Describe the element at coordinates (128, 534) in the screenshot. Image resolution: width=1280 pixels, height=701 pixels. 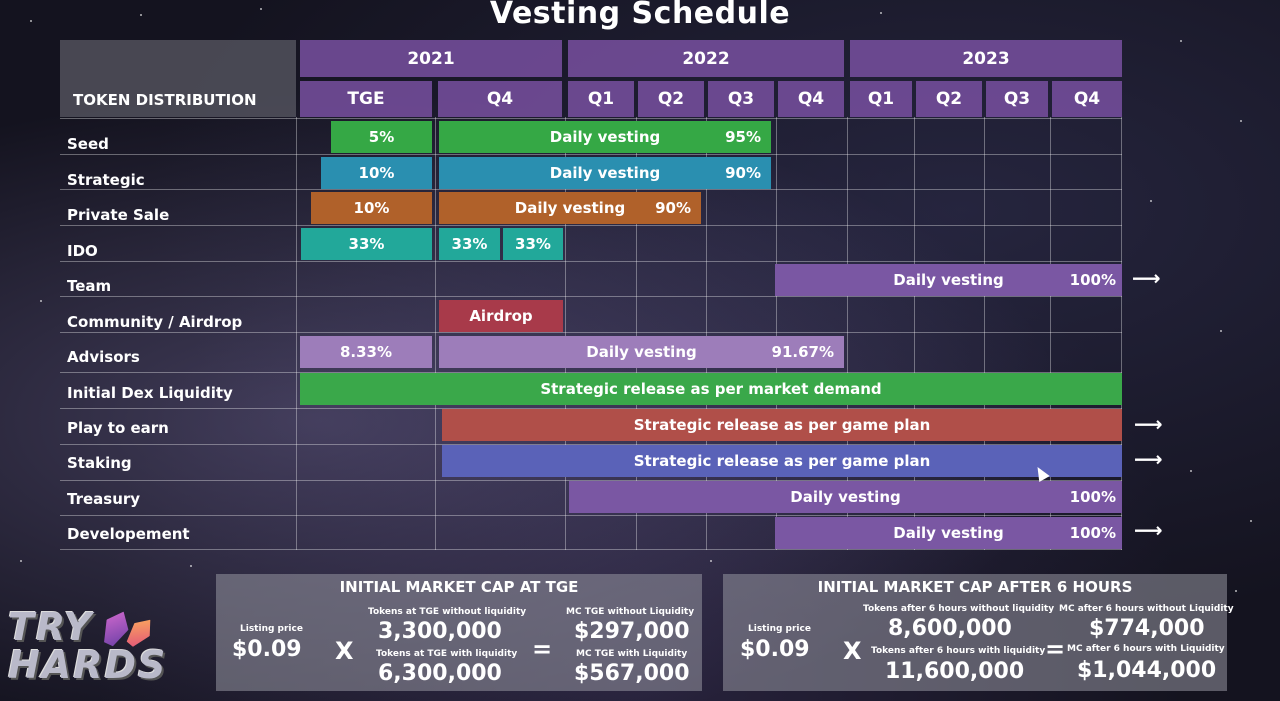
I see `row-label-developement: Developement` at that location.